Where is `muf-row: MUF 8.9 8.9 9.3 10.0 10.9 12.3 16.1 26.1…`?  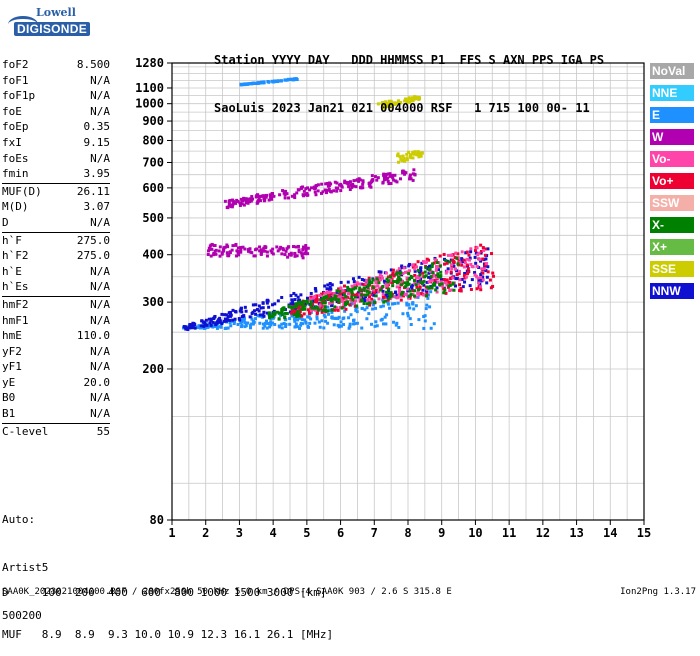
muf-row: MUF 8.9 8.9 9.3 10.0 10.9 12.3 16.1 26.1… is located at coordinates (168, 634).